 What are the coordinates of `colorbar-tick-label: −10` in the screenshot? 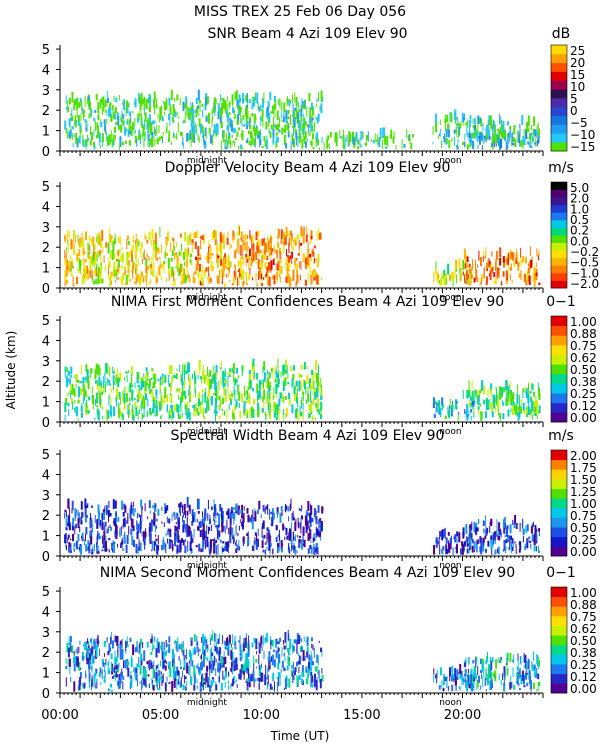 It's located at (582, 135).